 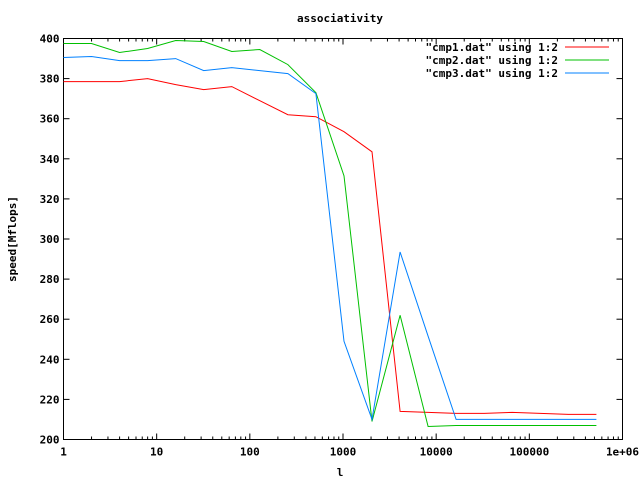 What do you see at coordinates (492, 47) in the screenshot?
I see `legend-label-1: "cmp1.dat" using 1:2` at bounding box center [492, 47].